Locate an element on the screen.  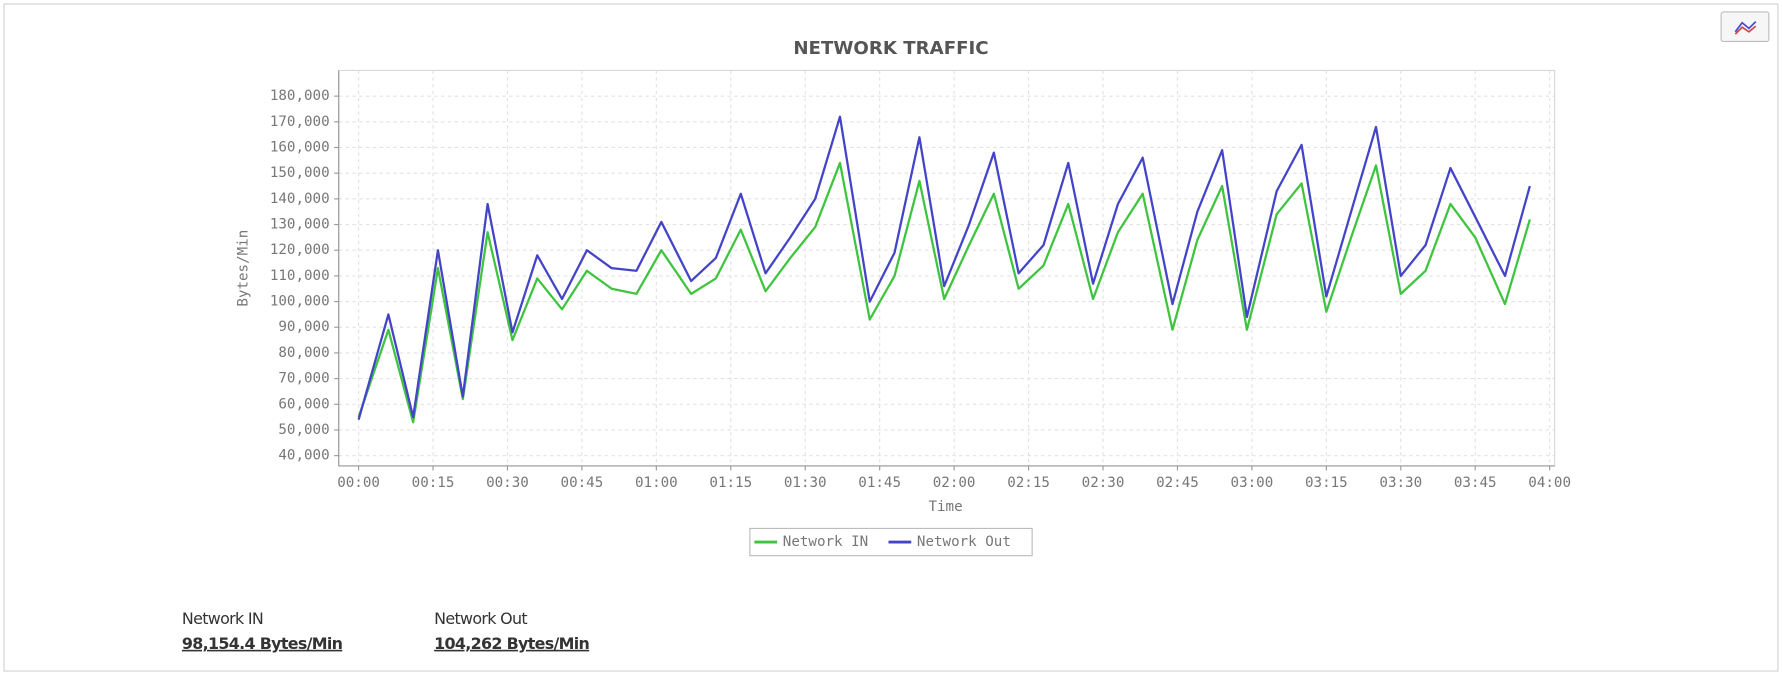
button-frame is located at coordinates (1745, 27).